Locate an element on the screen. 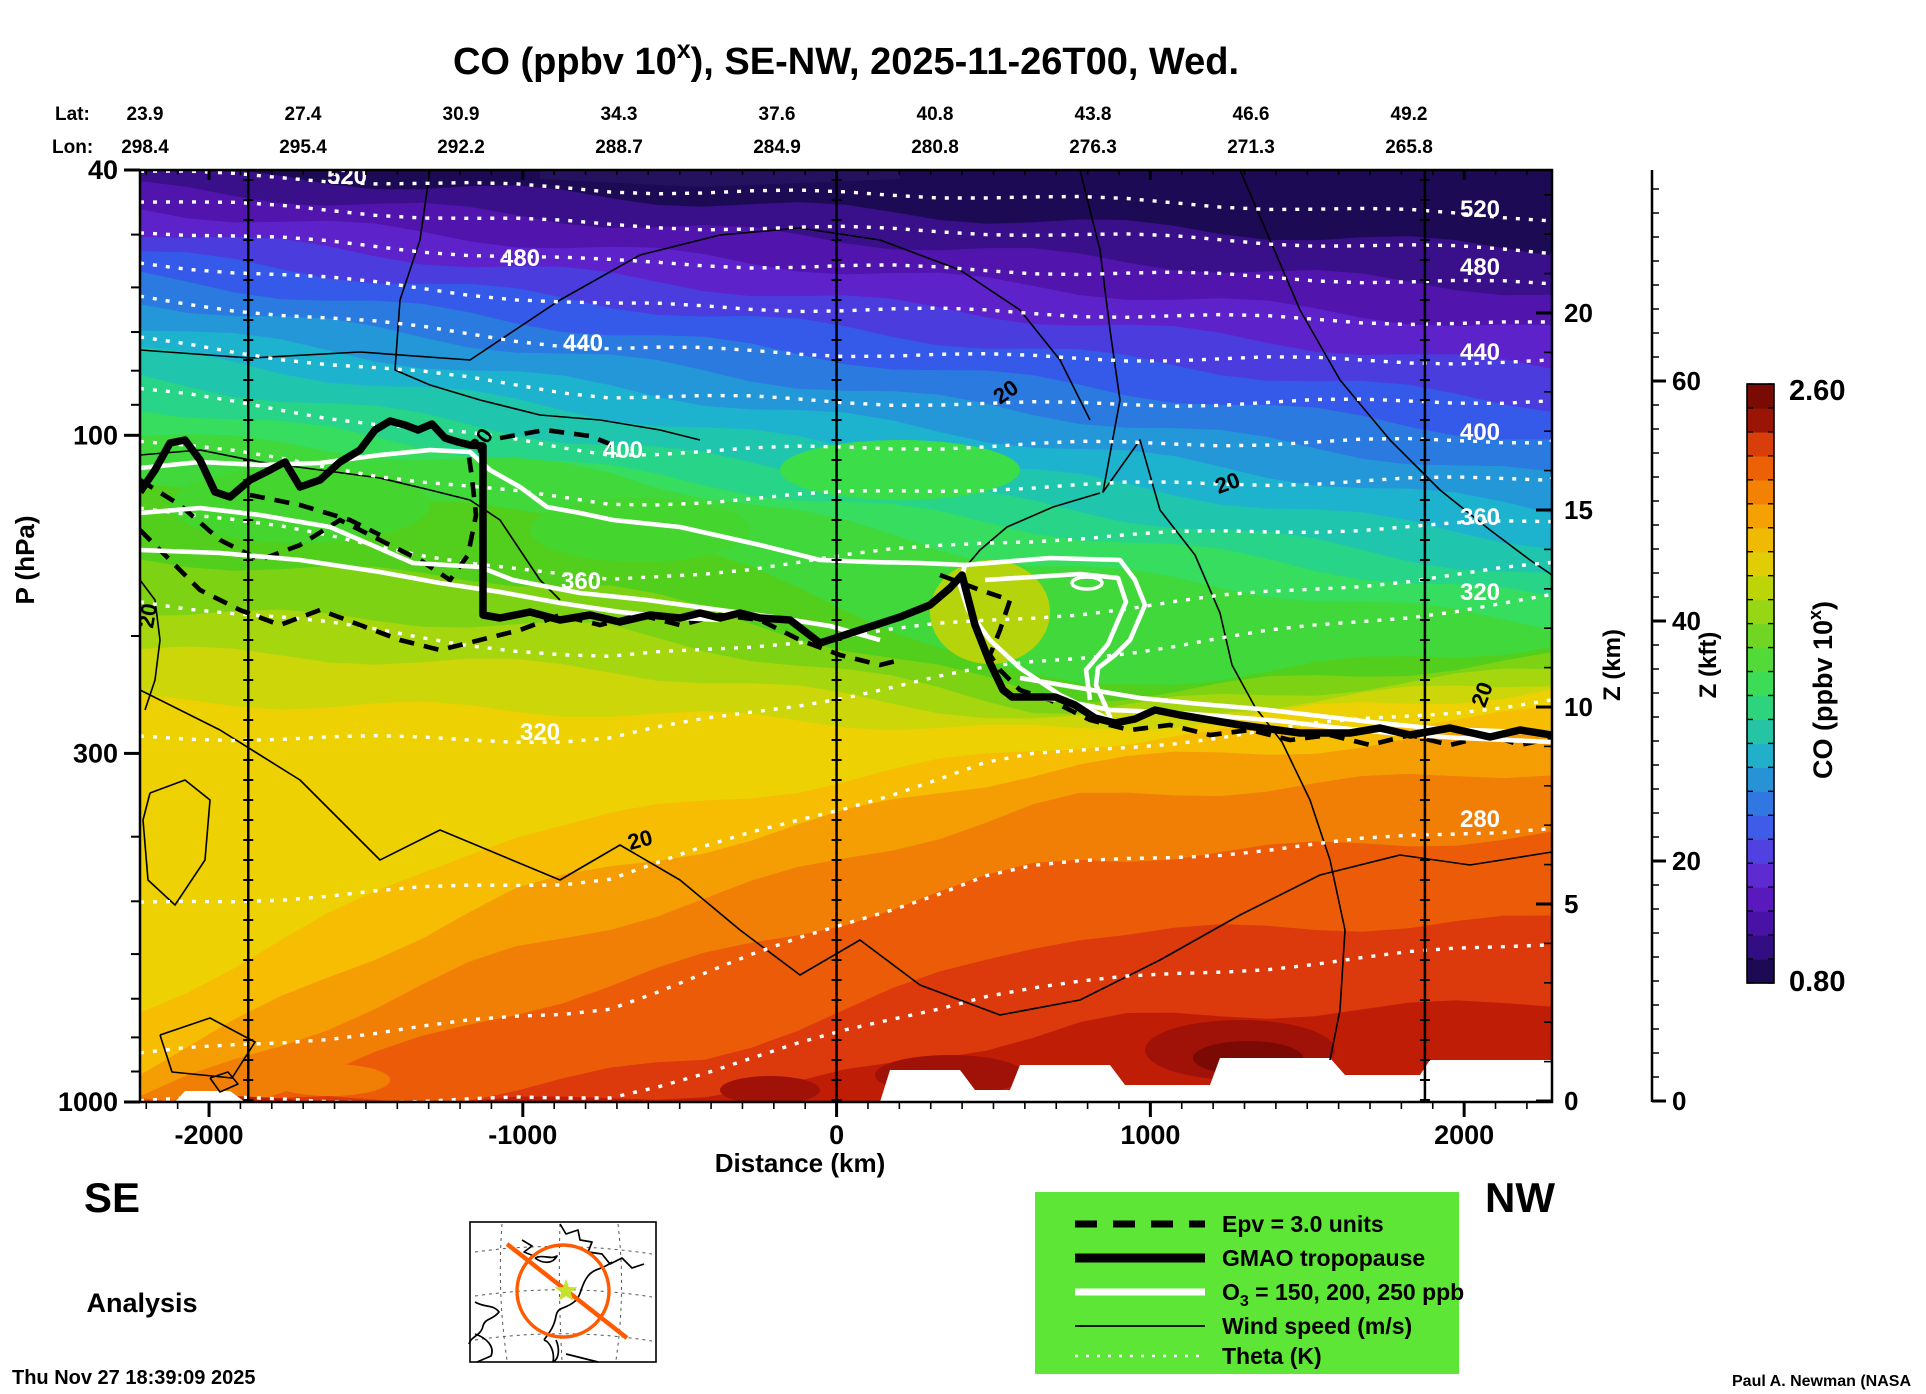 Image resolution: width=1926 pixels, height=1394 pixels. z-km-tick-label: 20 is located at coordinates (1578, 313).